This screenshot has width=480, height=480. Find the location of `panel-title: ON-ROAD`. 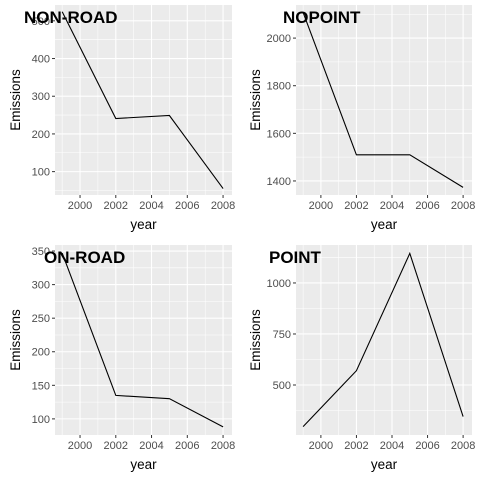

panel-title: ON-ROAD is located at coordinates (84, 257).